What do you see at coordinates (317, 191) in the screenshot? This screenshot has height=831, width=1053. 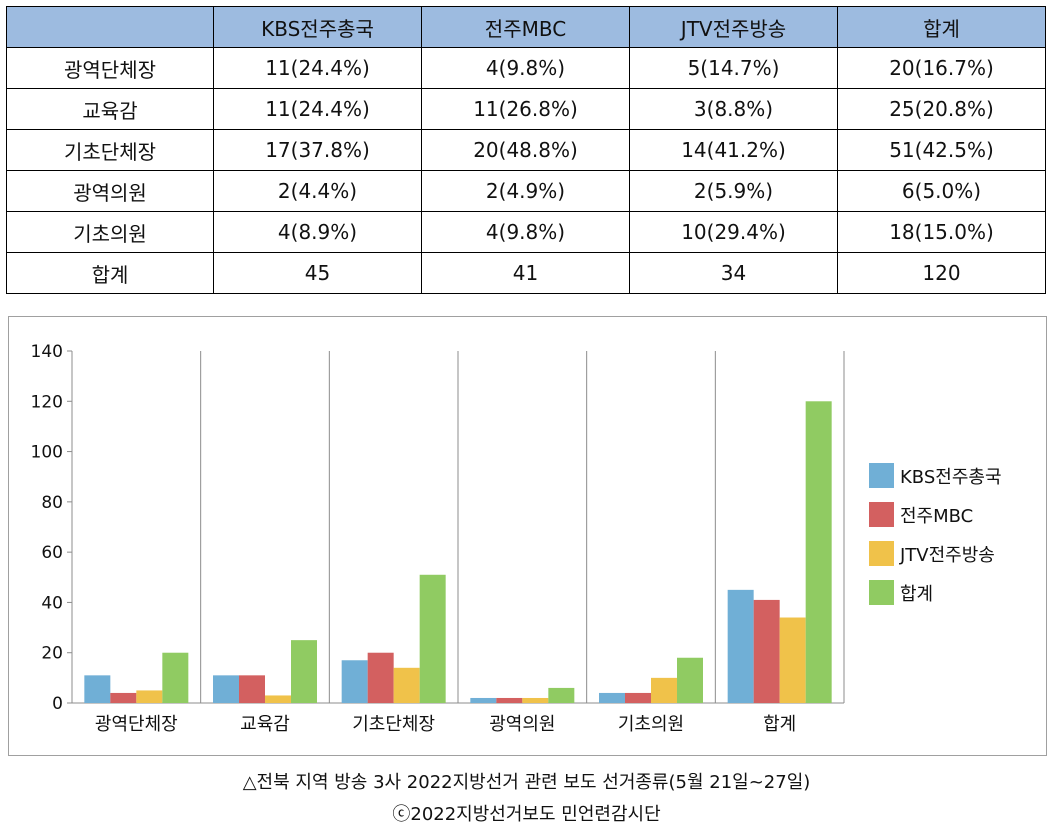 I see `table-cell: 2(4.4%)` at bounding box center [317, 191].